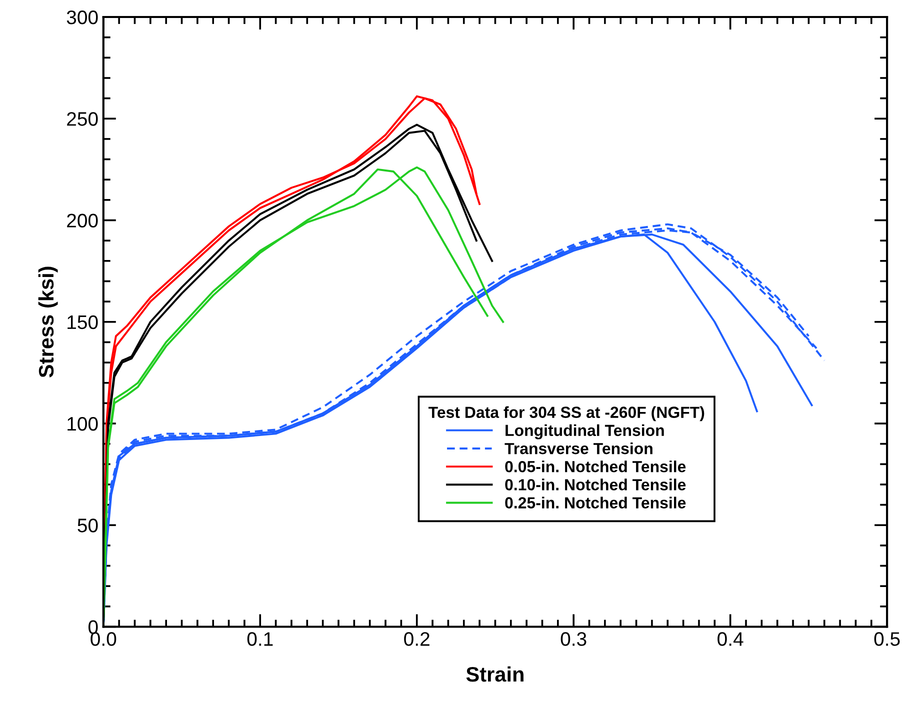 Image resolution: width=907 pixels, height=709 pixels. What do you see at coordinates (585, 432) in the screenshot?
I see `legend-label: Longitudinal Tension` at bounding box center [585, 432].